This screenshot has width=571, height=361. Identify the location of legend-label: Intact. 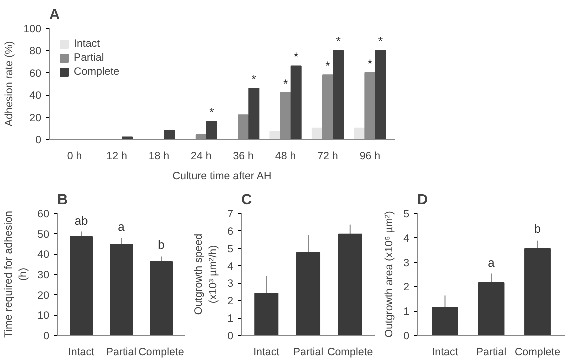
(87, 44).